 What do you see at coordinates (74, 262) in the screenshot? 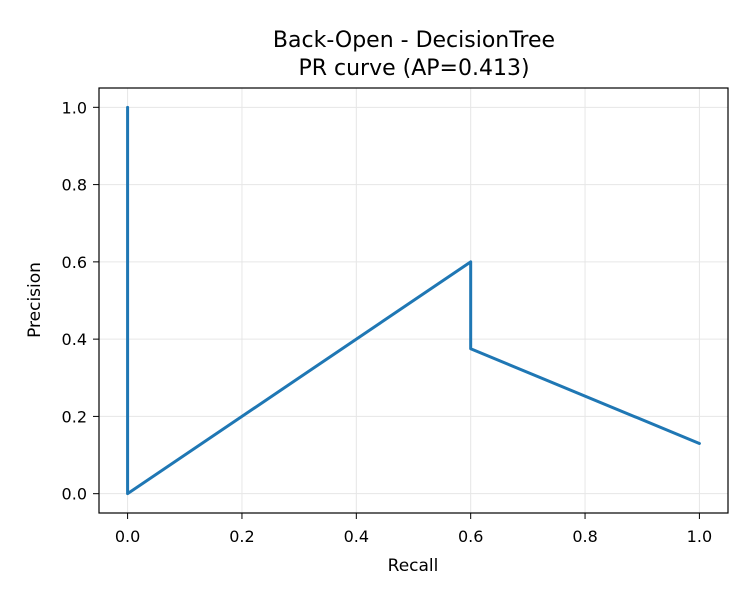
I see `y-tick-label-3: 0.6` at bounding box center [74, 262].